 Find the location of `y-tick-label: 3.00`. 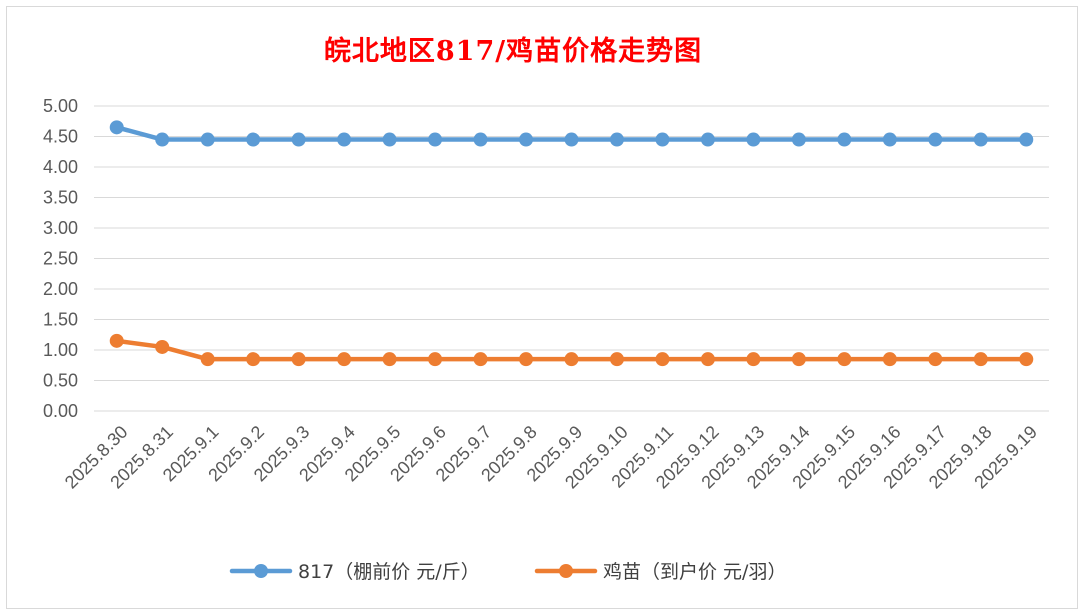

y-tick-label: 3.00 is located at coordinates (60, 228).